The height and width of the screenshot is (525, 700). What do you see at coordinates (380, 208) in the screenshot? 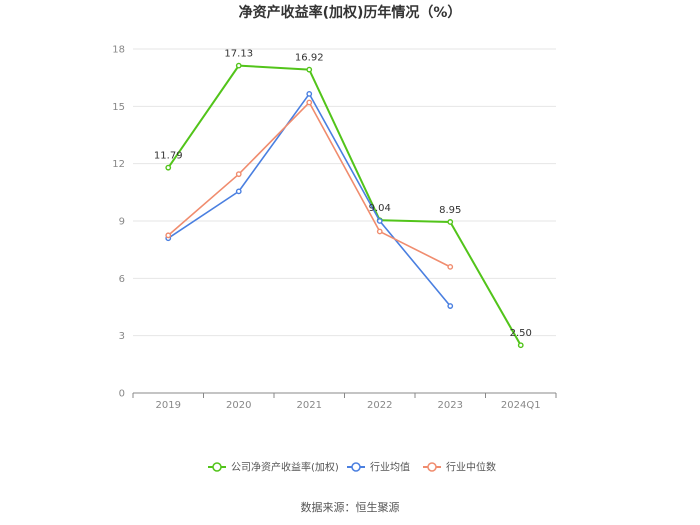
I see `data-label: 9.04` at bounding box center [380, 208].